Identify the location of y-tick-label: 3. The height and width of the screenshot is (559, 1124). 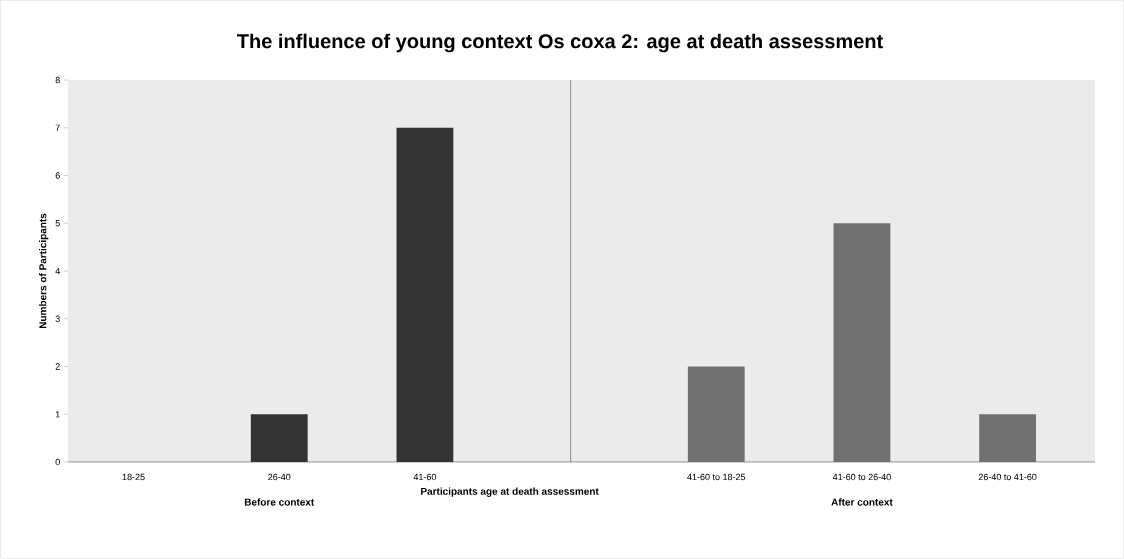
(57, 318).